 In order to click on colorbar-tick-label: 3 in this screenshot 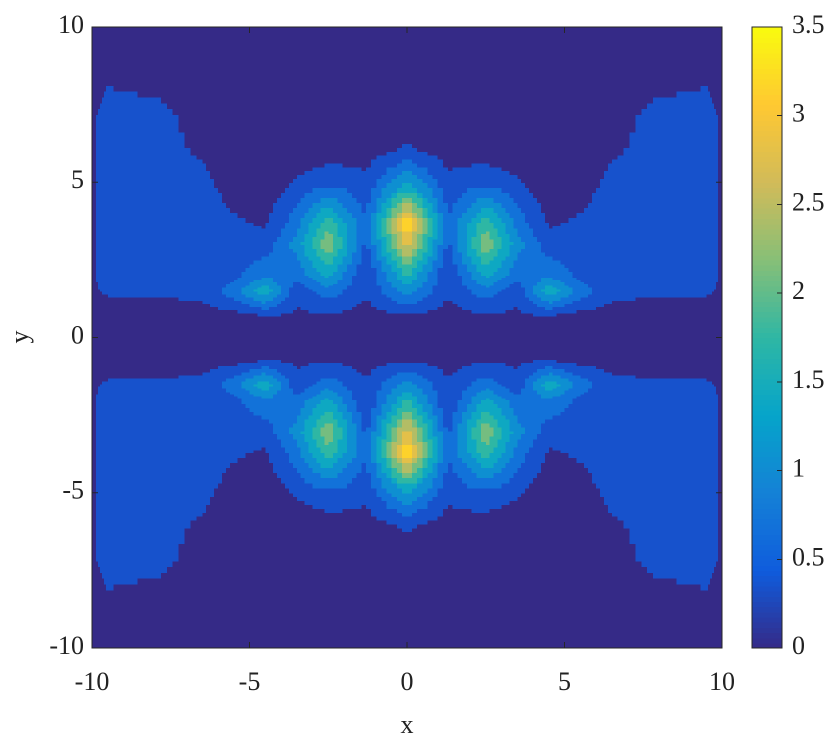, I will do `click(798, 113)`.